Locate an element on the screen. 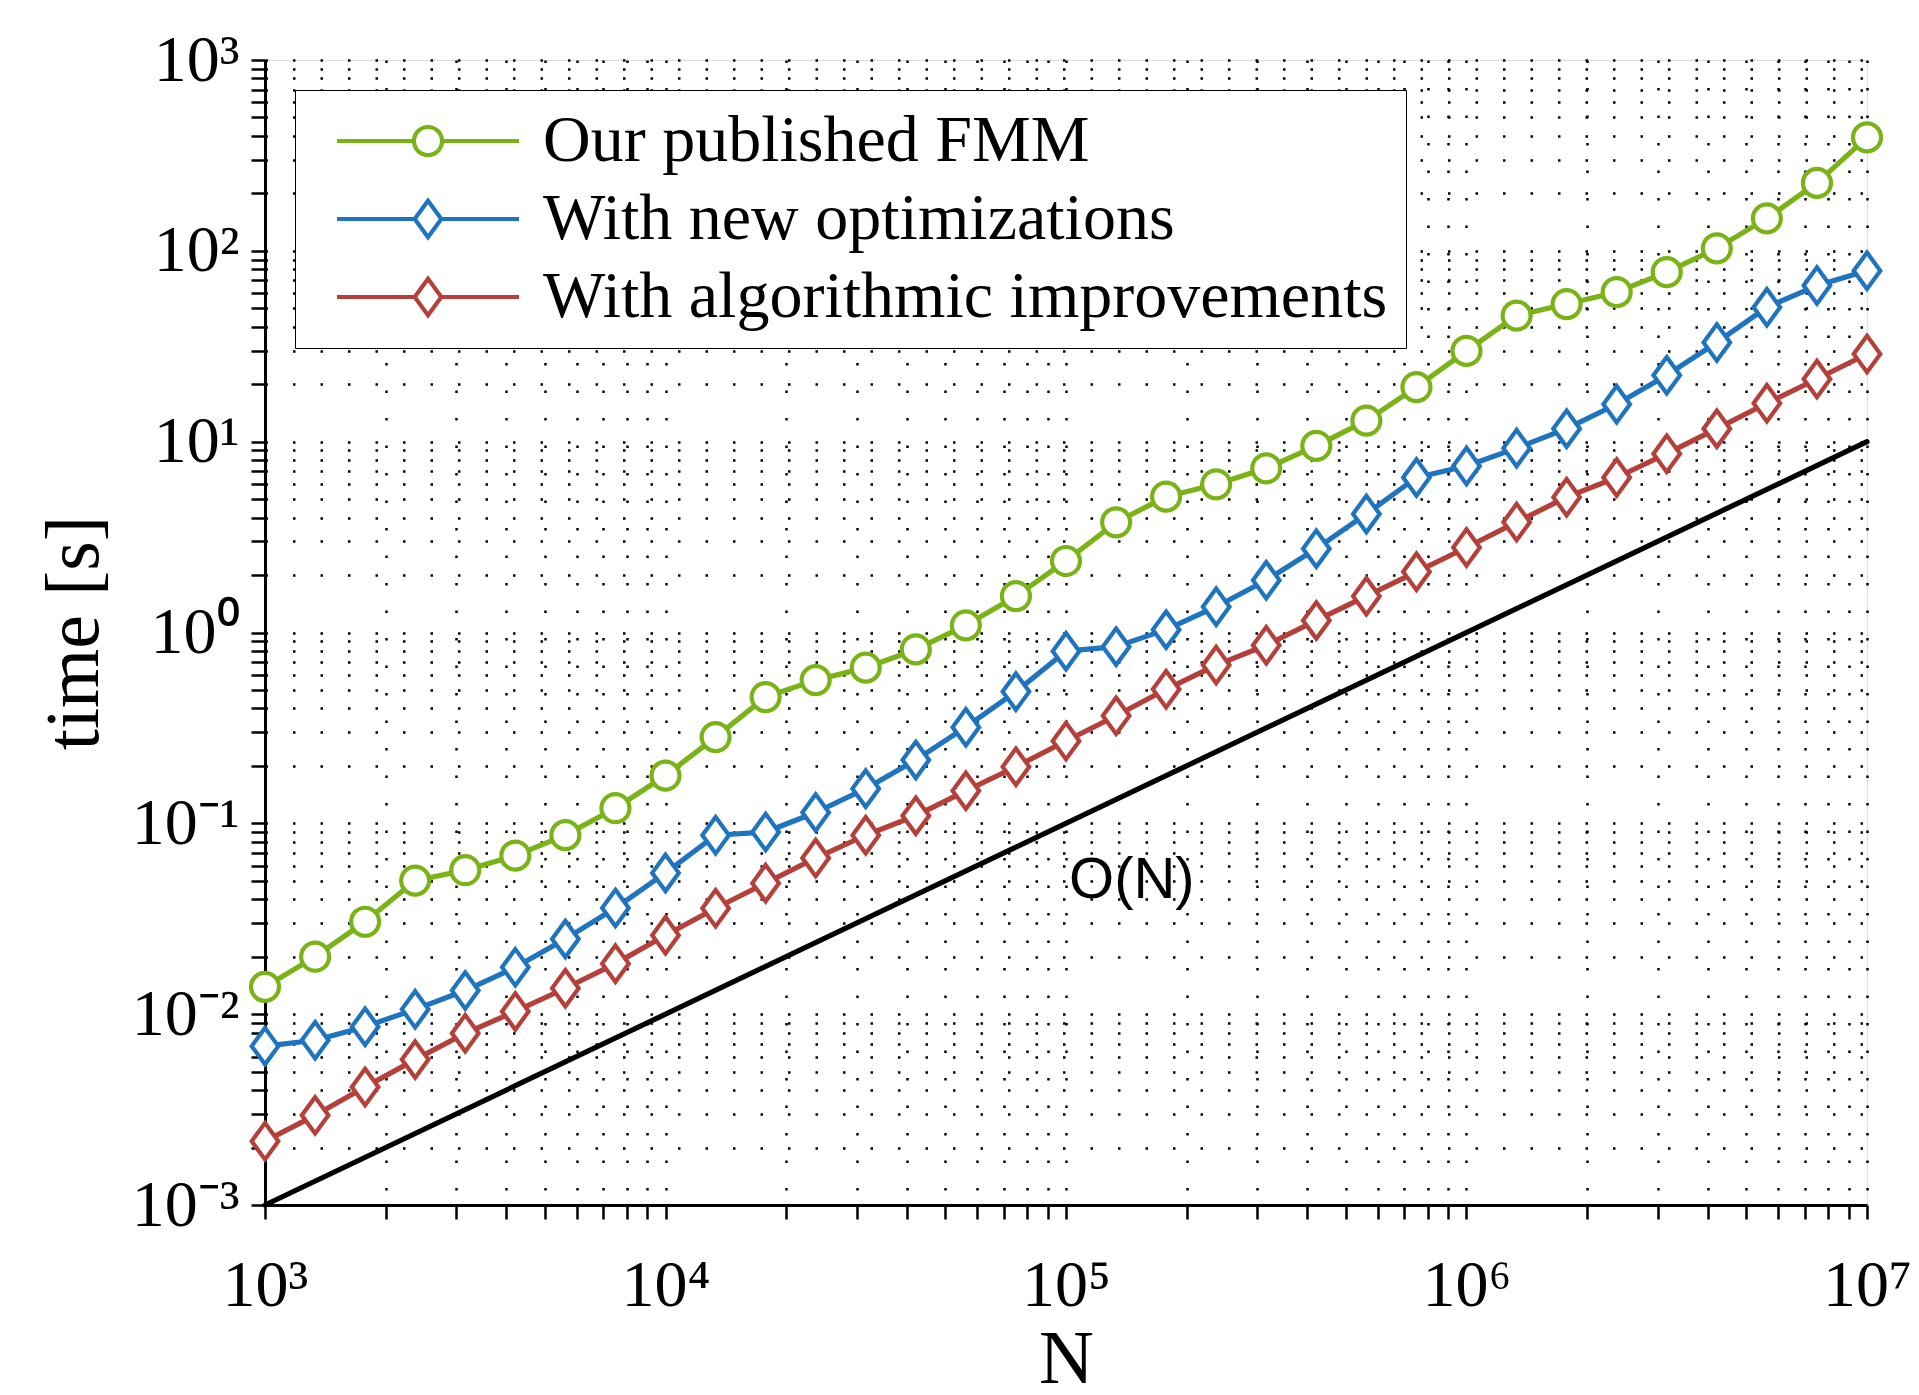 Image resolution: width=1919 pixels, height=1395 pixels. y-tick-label: 10⁻² is located at coordinates (185, 1012).